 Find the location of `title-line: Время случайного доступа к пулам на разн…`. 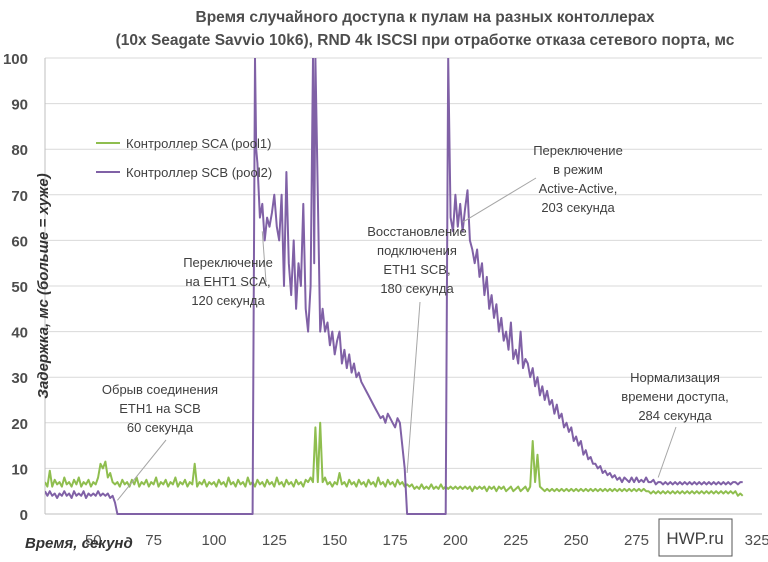

title-line: Время случайного доступа к пулам на разн… is located at coordinates (425, 17).